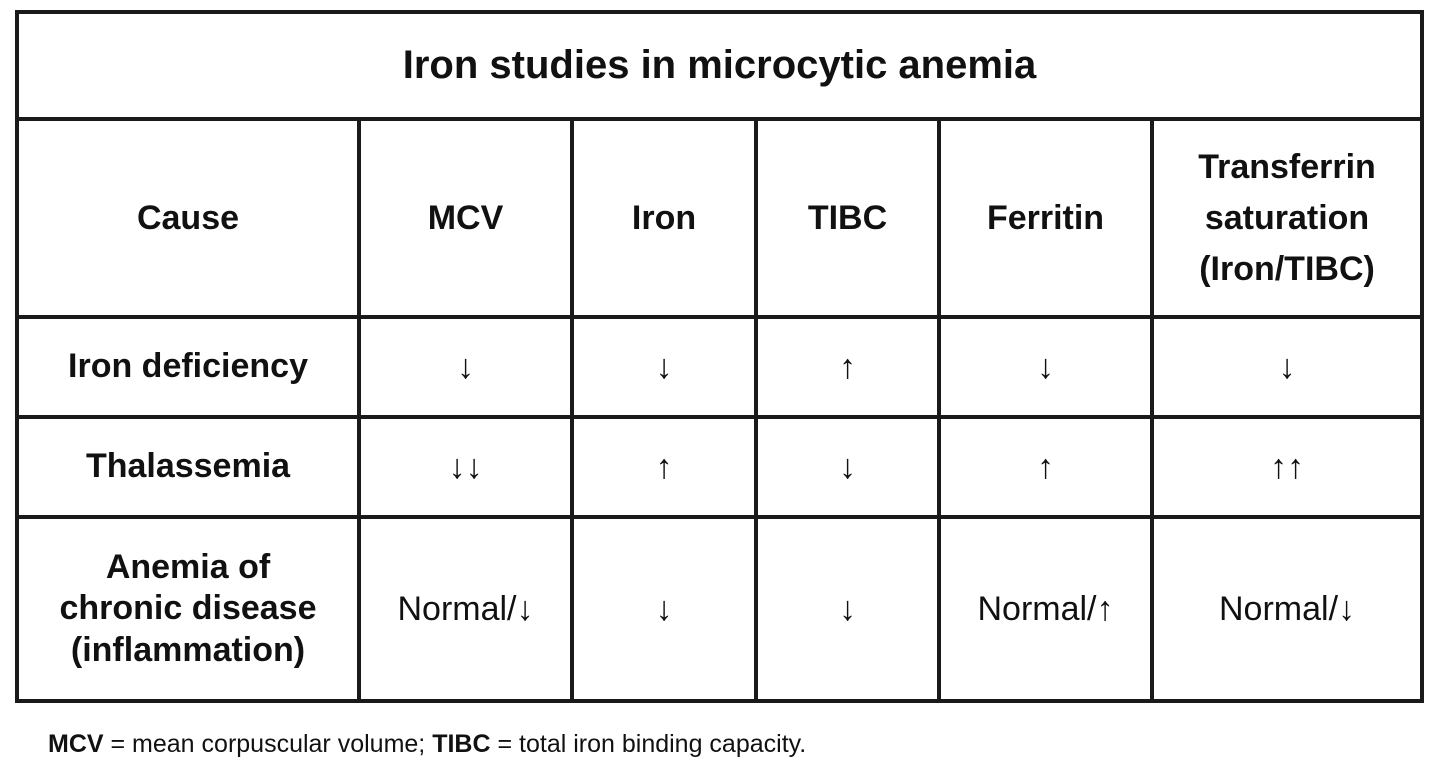 The image size is (1440, 771). Describe the element at coordinates (1045, 367) in the screenshot. I see `cell-ferritin: ↓` at that location.